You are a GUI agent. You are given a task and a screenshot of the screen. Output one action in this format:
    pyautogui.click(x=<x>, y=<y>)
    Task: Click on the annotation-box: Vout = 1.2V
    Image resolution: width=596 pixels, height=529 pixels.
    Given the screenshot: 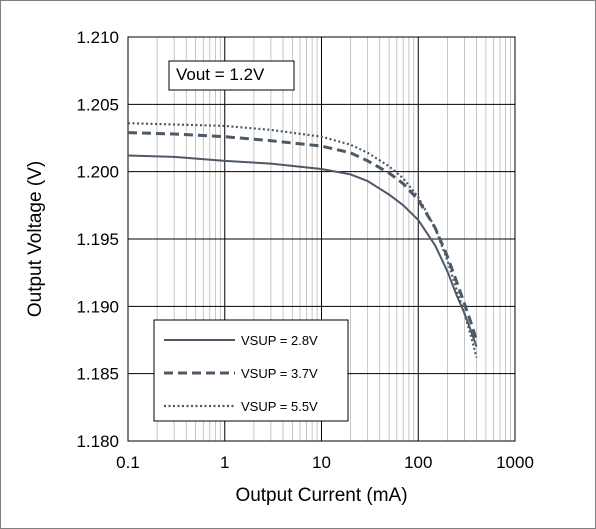 What is the action you would take?
    pyautogui.click(x=231, y=75)
    